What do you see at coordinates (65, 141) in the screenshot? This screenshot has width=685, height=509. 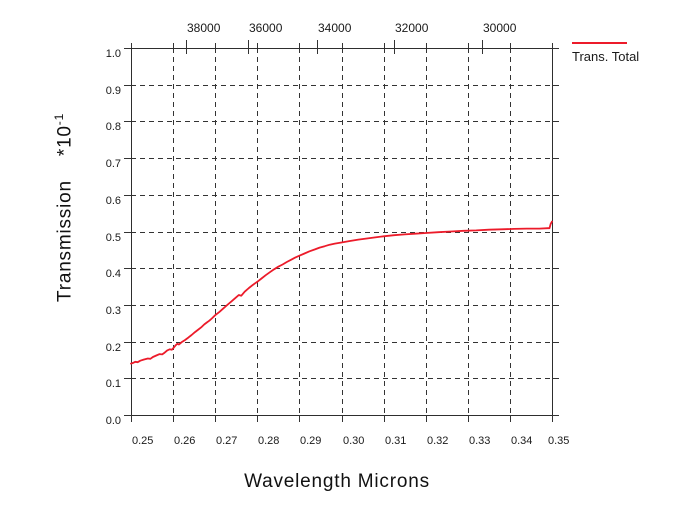 I see `y-axis-scale-text: *10` at bounding box center [65, 141].